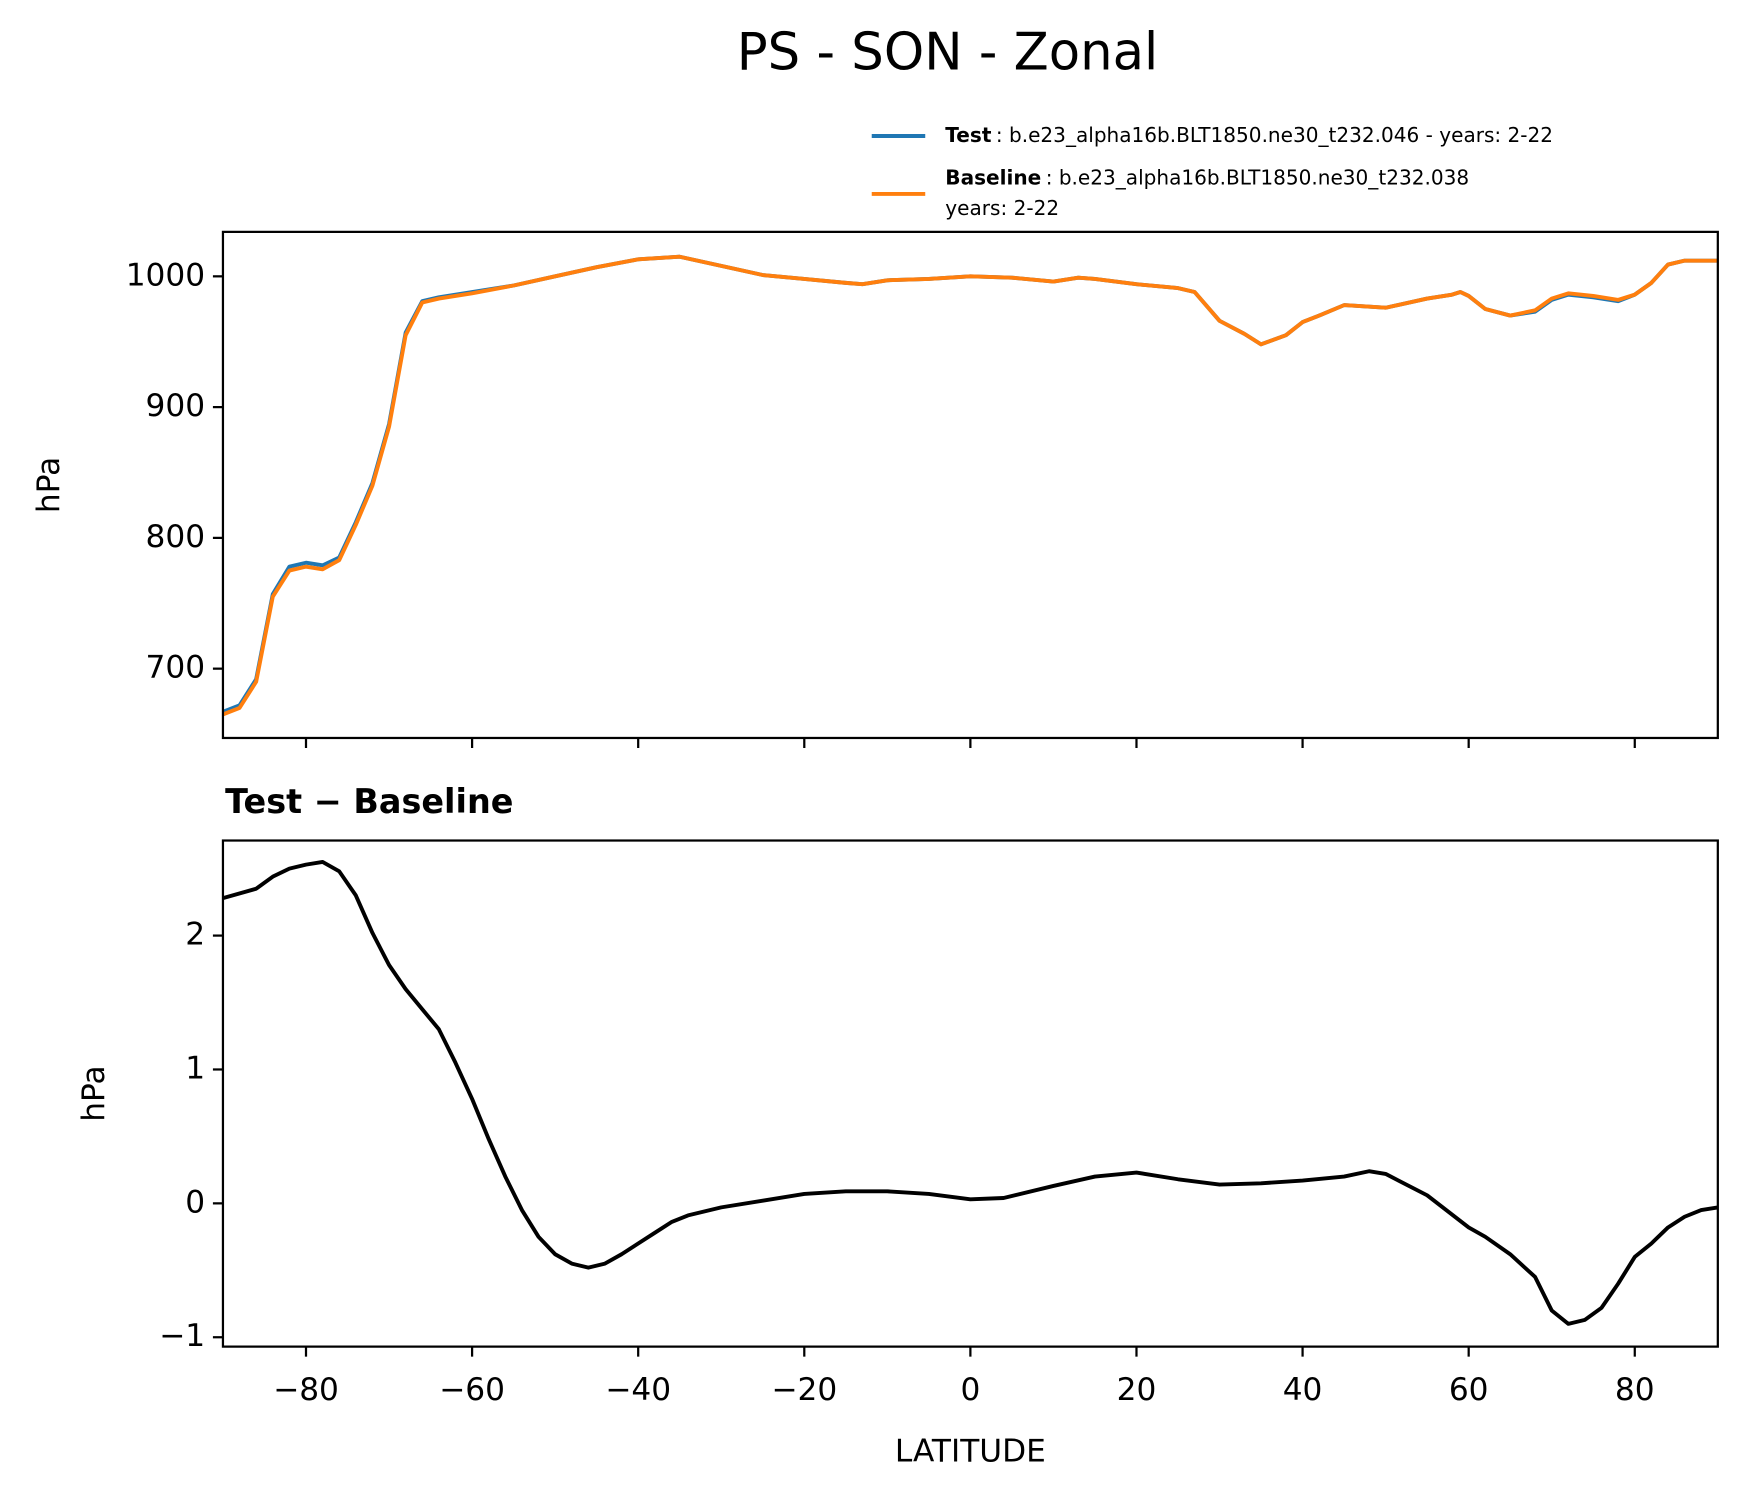 The height and width of the screenshot is (1496, 1739). I want to click on y-tick-label: −1, so click(182, 1336).